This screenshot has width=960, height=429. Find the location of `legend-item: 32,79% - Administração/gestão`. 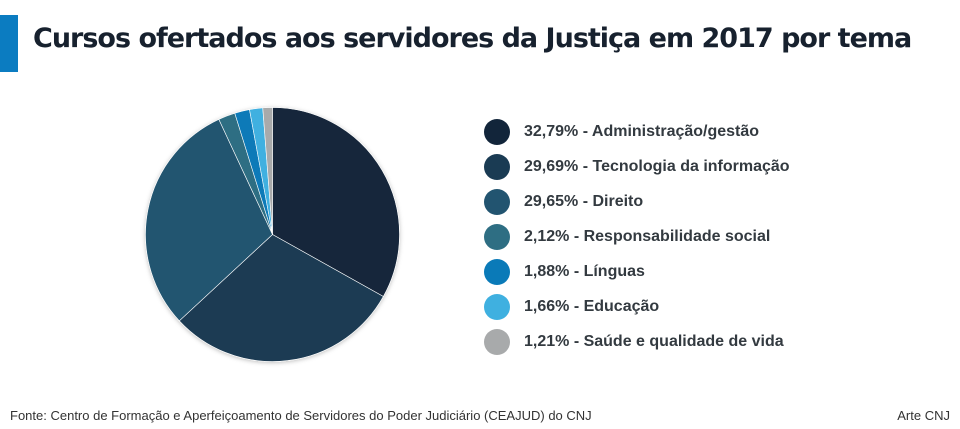

legend-item: 32,79% - Administração/gestão is located at coordinates (637, 131).